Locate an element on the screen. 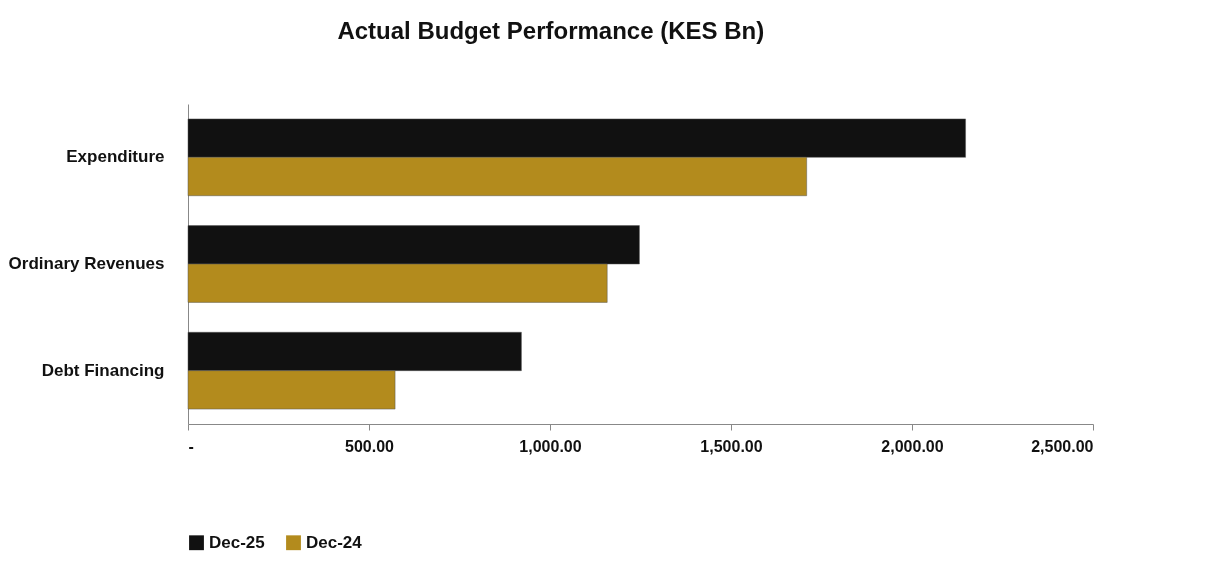 The height and width of the screenshot is (579, 1212). x-tick-label: 1,500.00 is located at coordinates (731, 446).